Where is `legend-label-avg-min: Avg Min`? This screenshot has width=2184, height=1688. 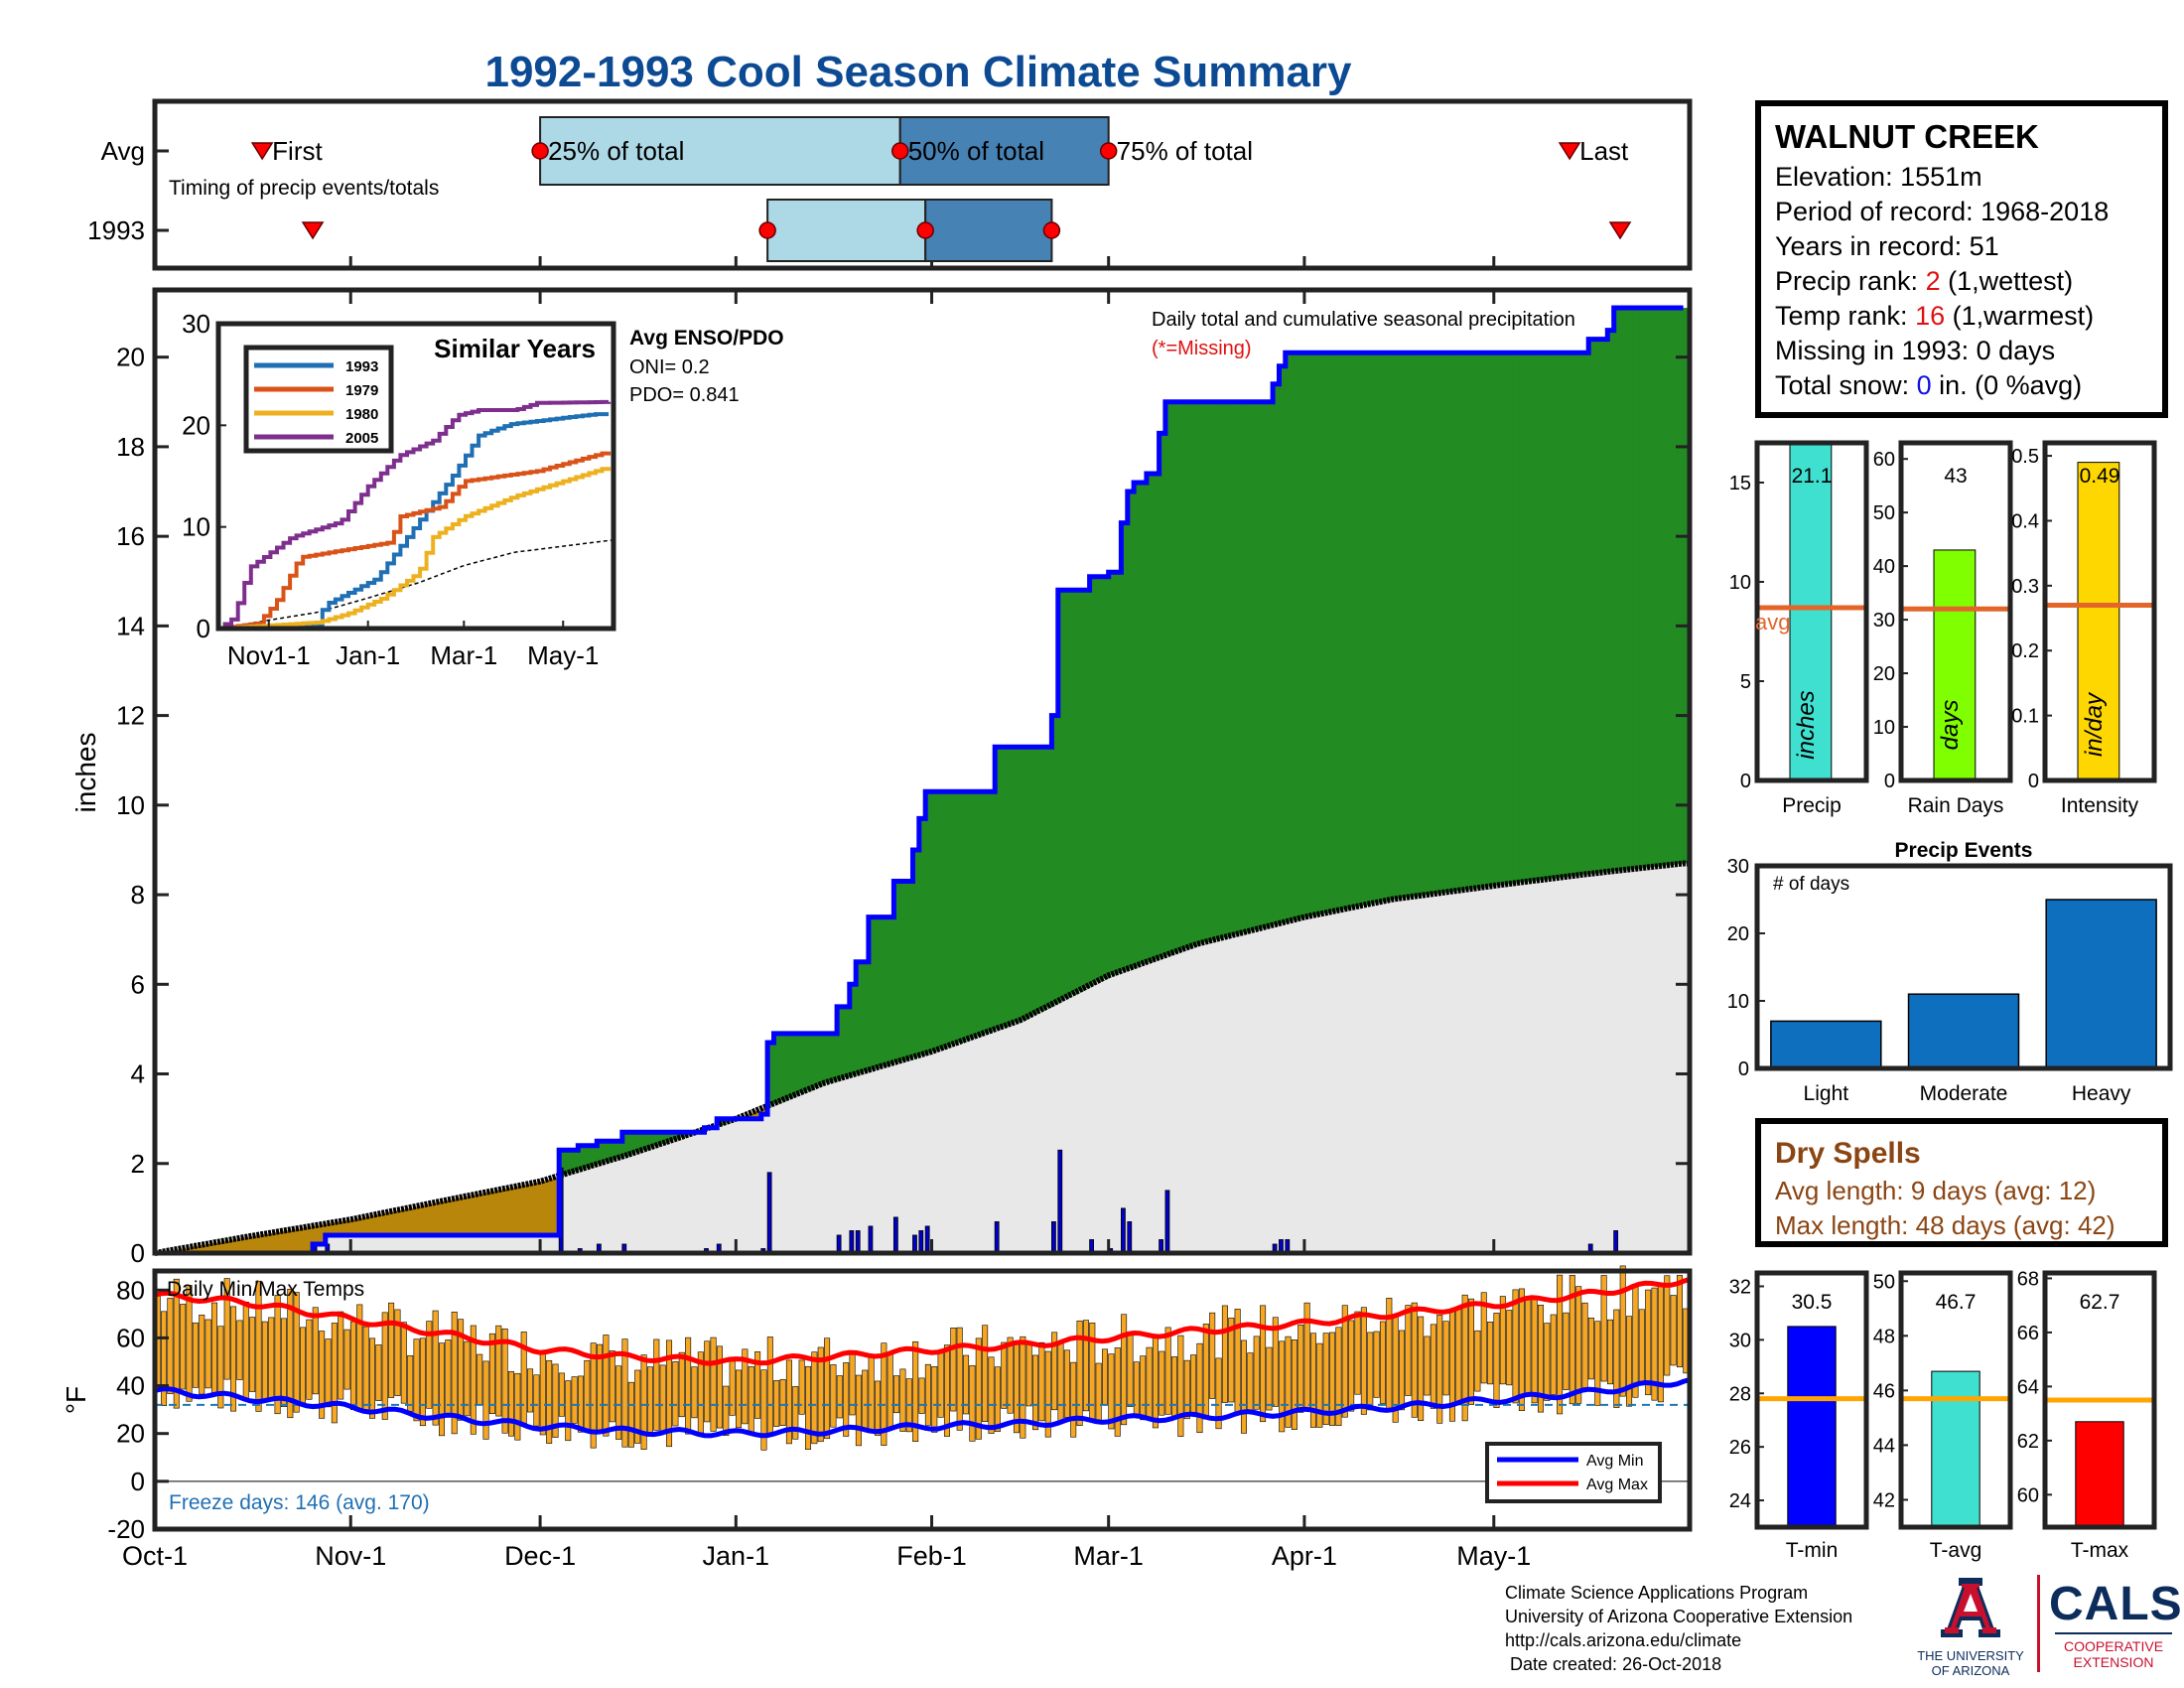
legend-label-avg-min: Avg Min is located at coordinates (1615, 1461).